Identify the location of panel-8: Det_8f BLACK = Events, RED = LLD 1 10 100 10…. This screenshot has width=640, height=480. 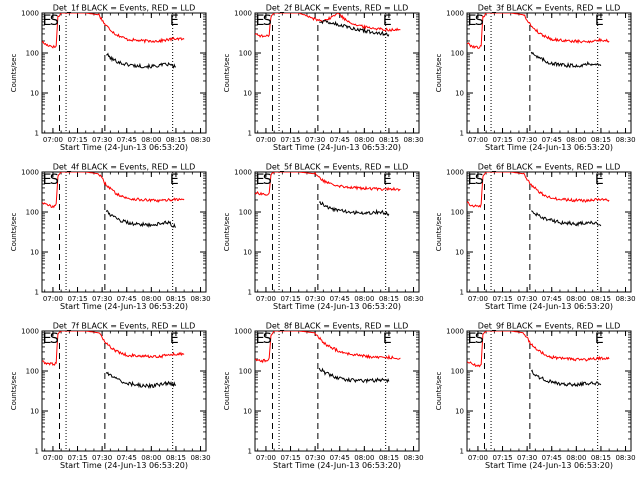
(323, 396).